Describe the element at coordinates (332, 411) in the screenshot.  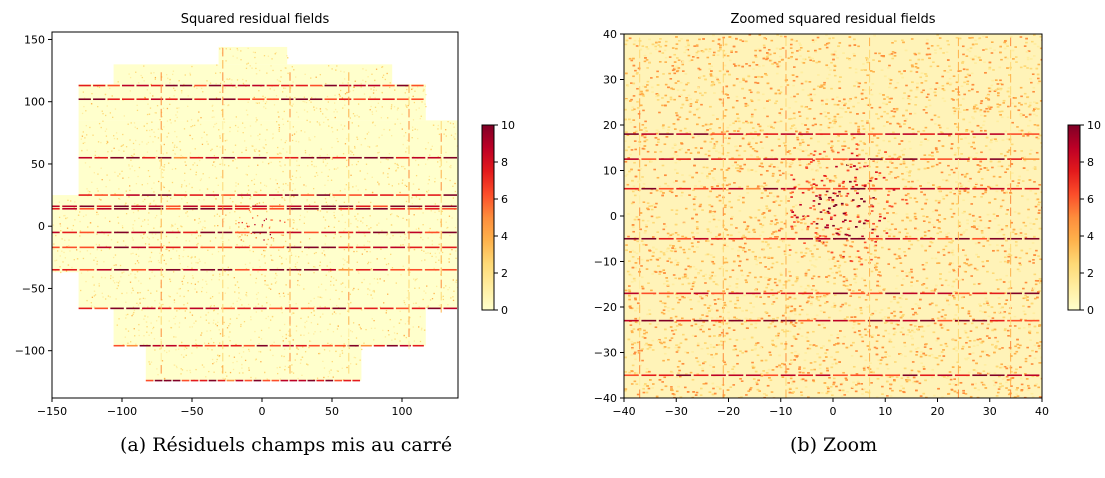
I see `x-tick-label: 50` at that location.